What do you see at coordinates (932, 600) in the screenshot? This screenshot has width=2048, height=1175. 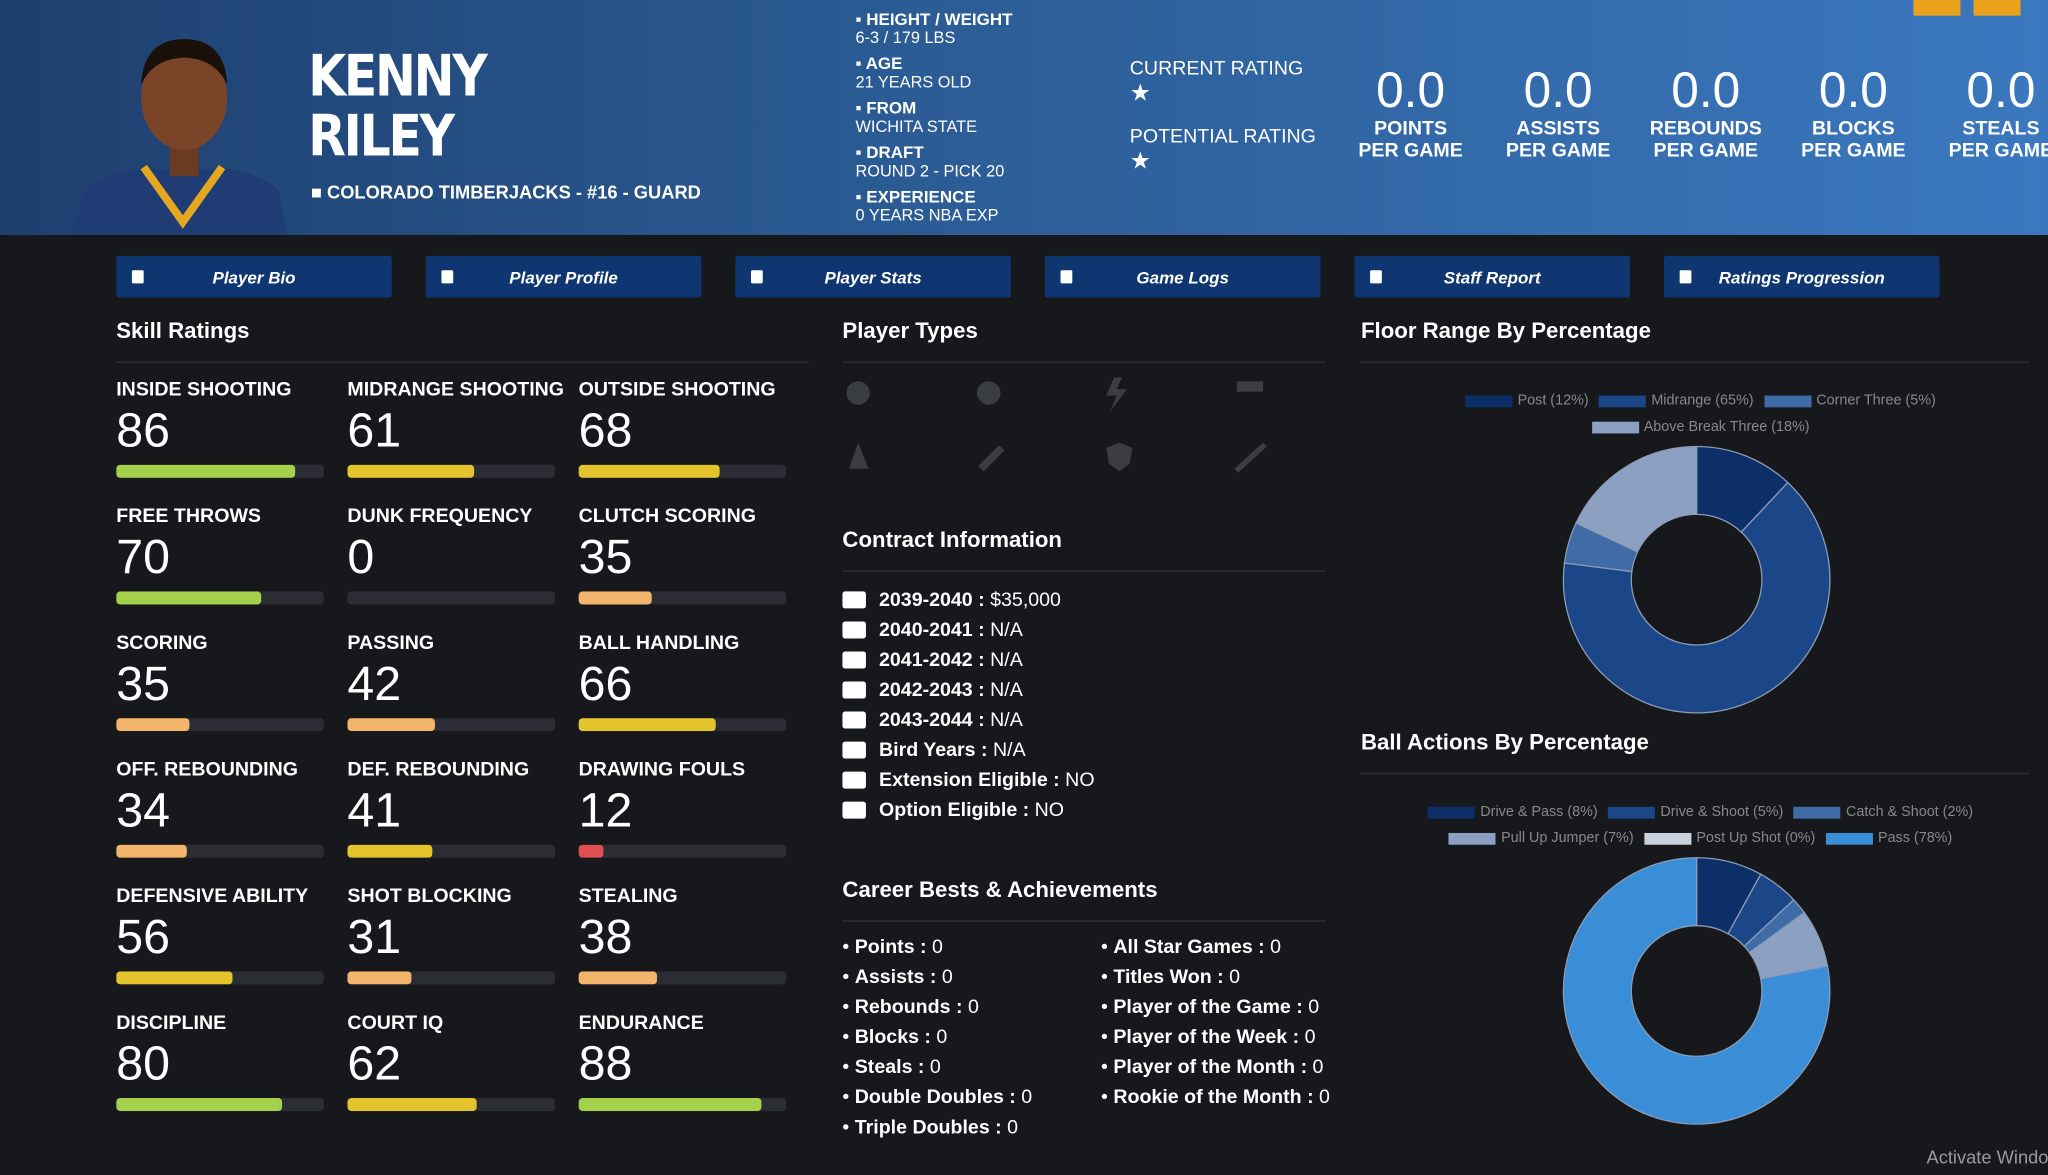 I see `contract-label: 2039-2040 :` at bounding box center [932, 600].